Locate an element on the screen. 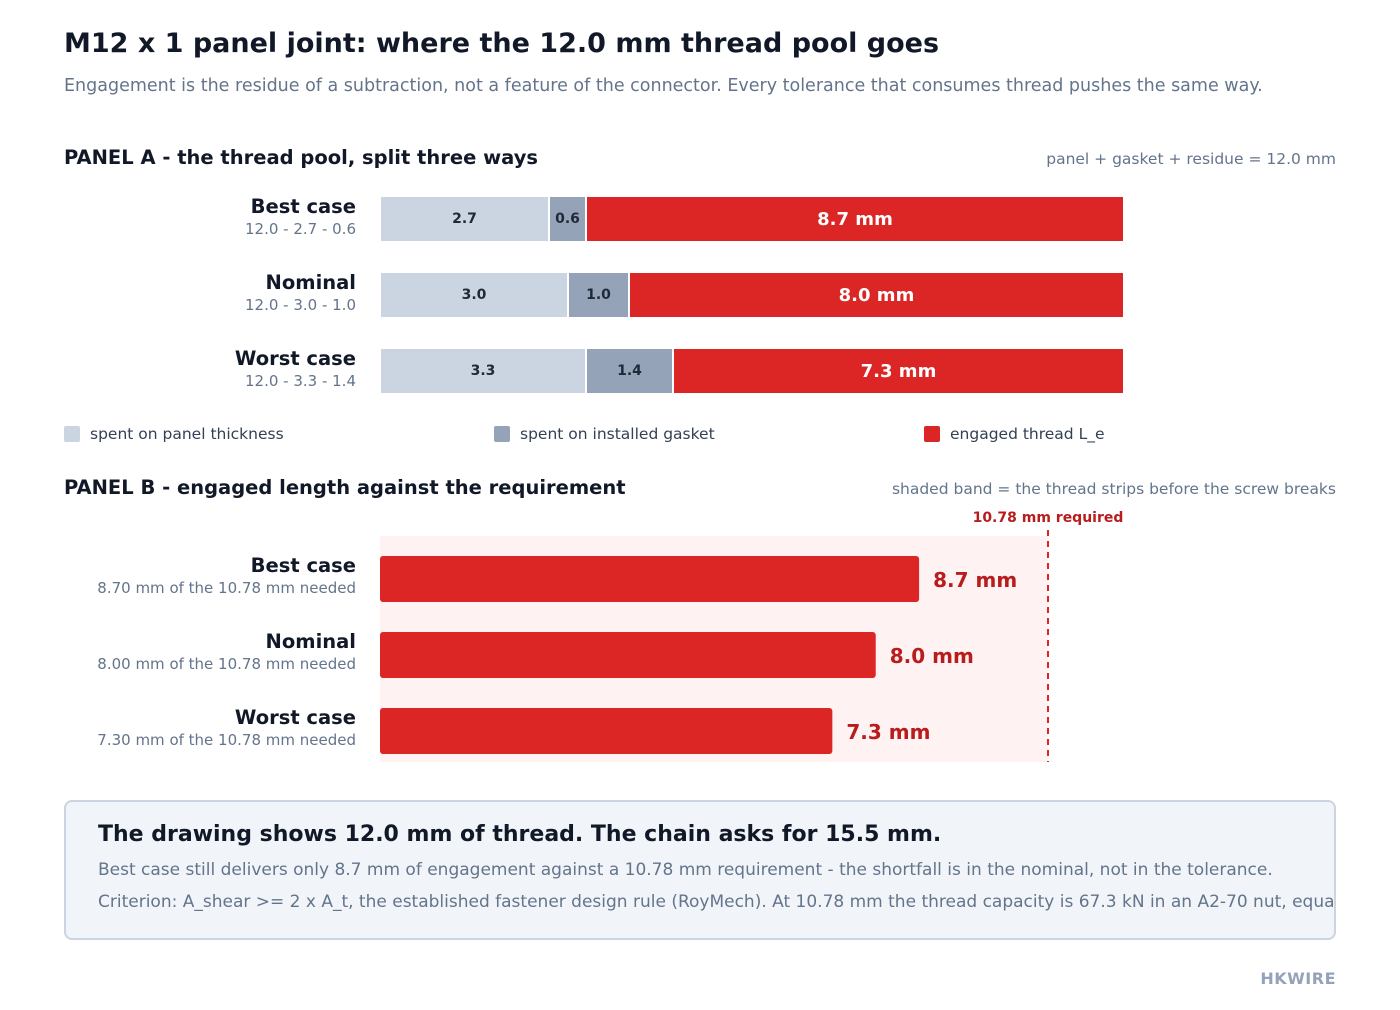  panel-b-row-note: 7.30 mm of the 10.78 mm needed is located at coordinates (226, 740).